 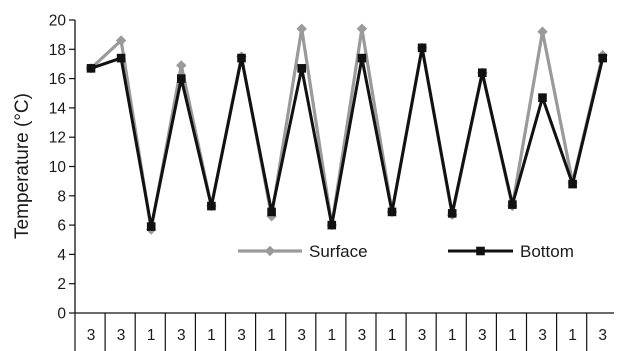 What do you see at coordinates (61, 226) in the screenshot?
I see `y-tick-label: 6` at bounding box center [61, 226].